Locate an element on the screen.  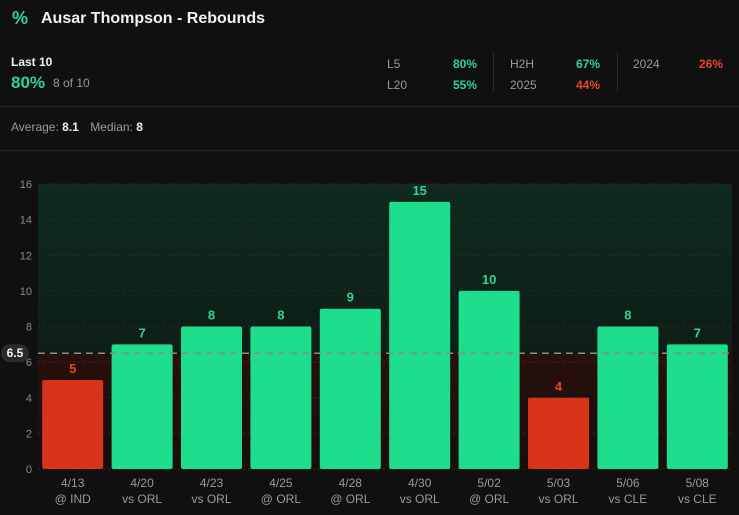
line-badge is located at coordinates (15, 353).